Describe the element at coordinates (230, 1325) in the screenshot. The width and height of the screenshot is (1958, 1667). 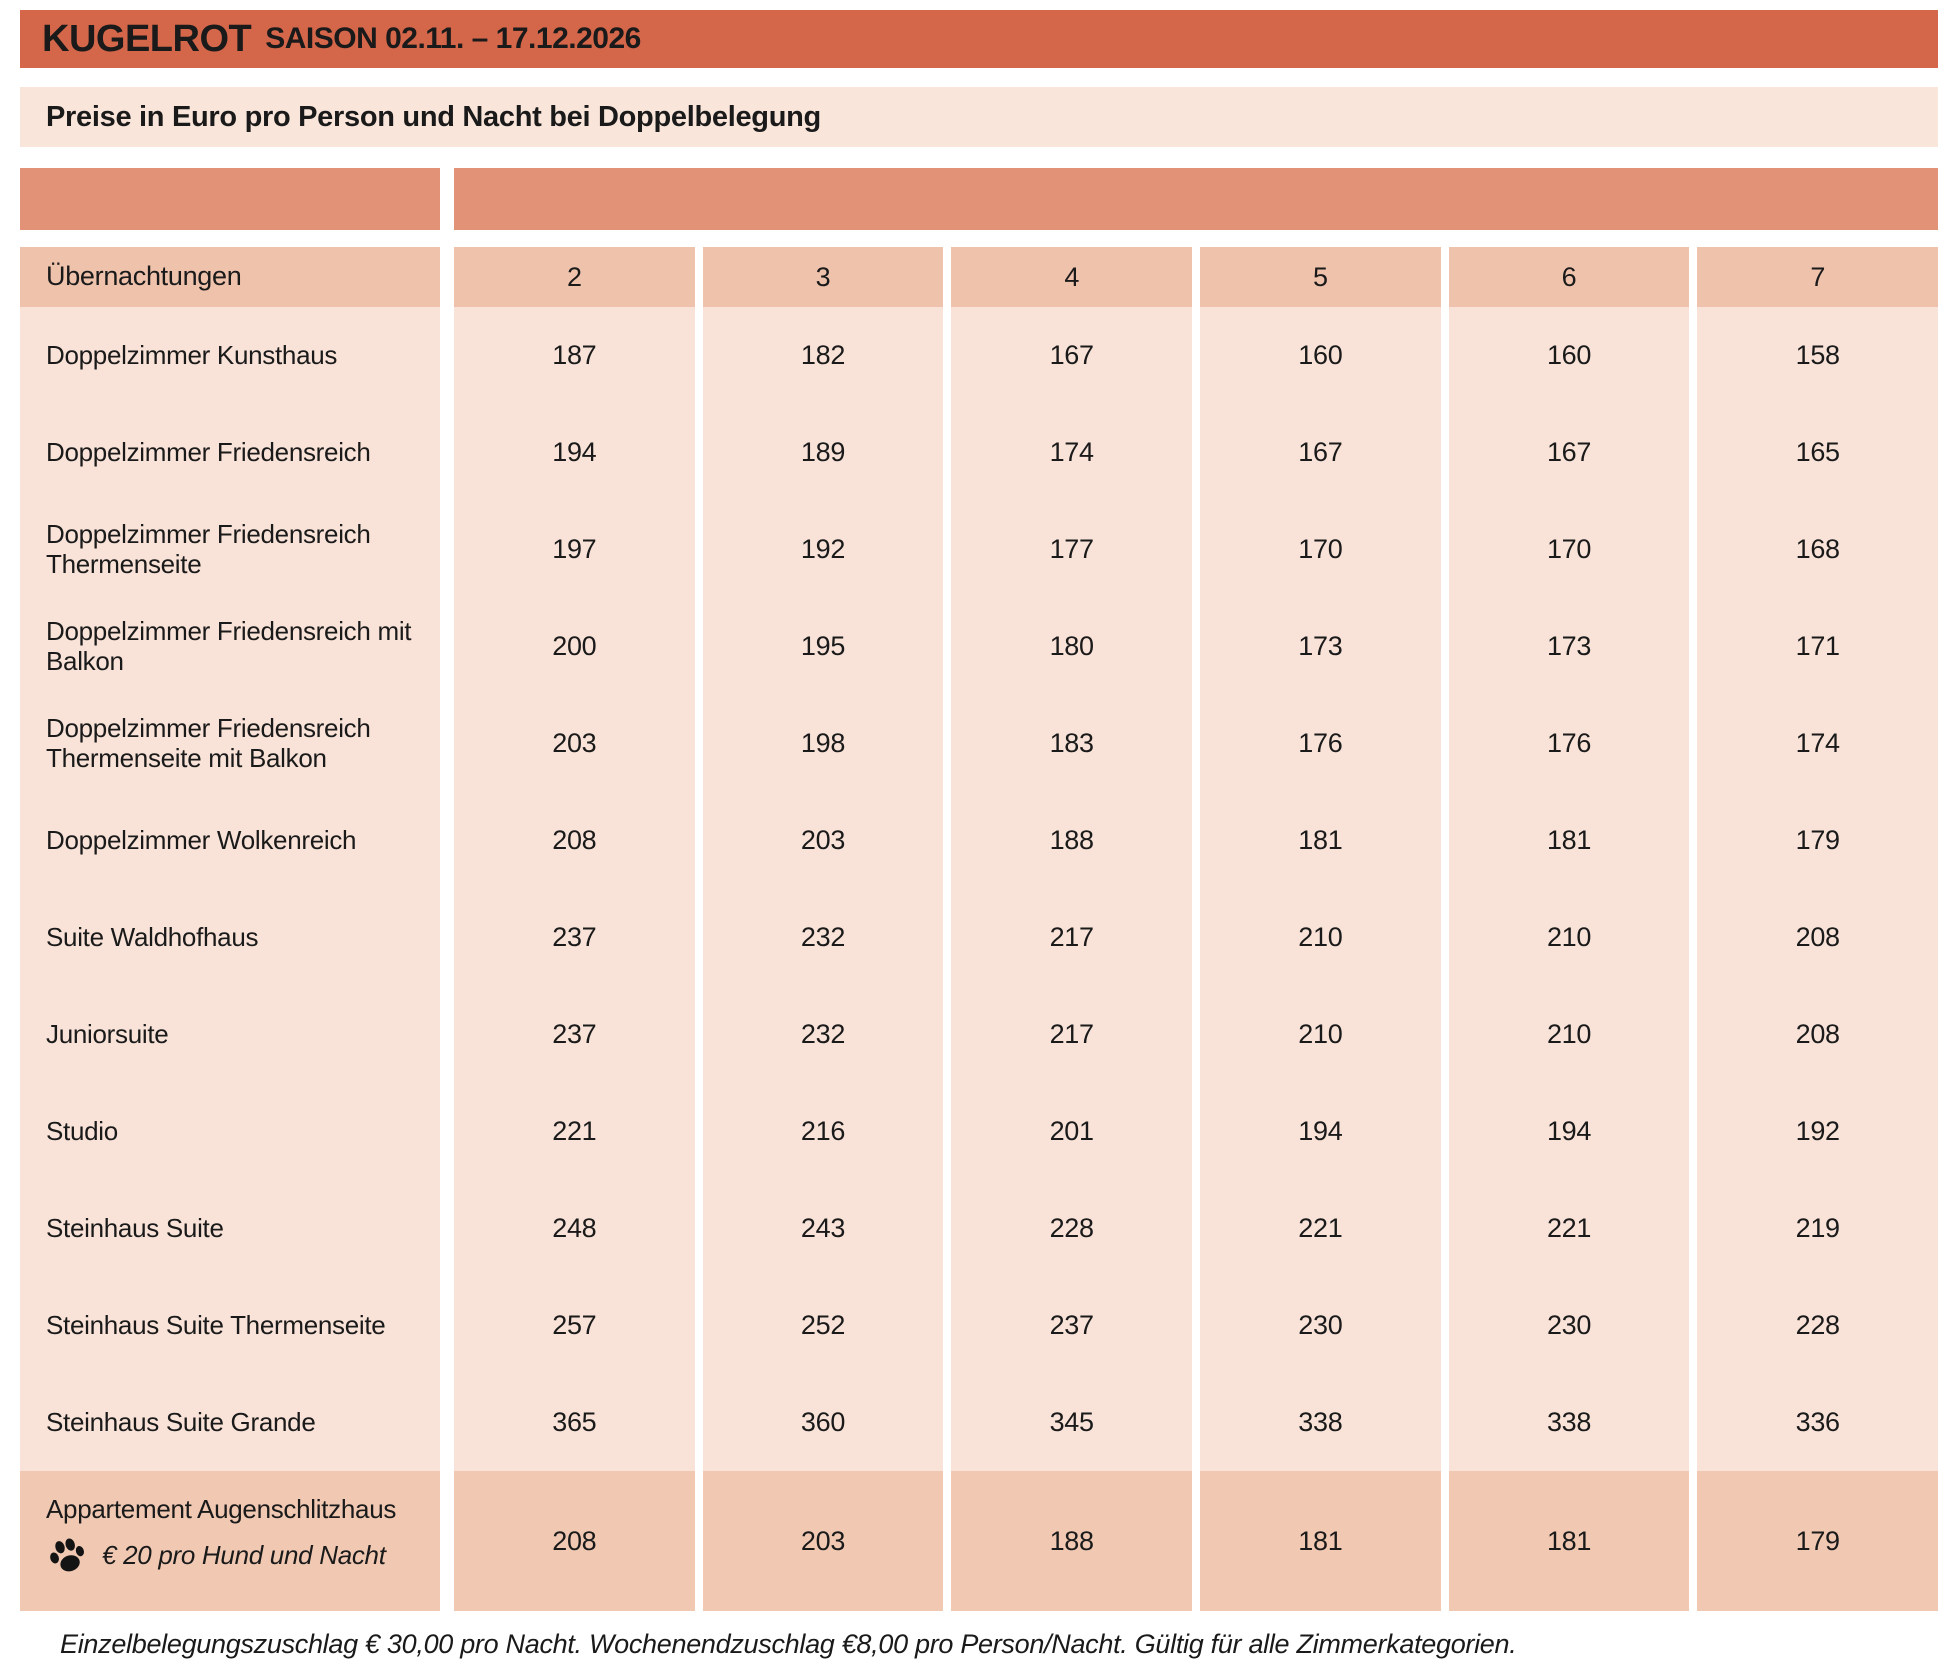
I see `room-name: Steinhaus Suite Thermenseite` at that location.